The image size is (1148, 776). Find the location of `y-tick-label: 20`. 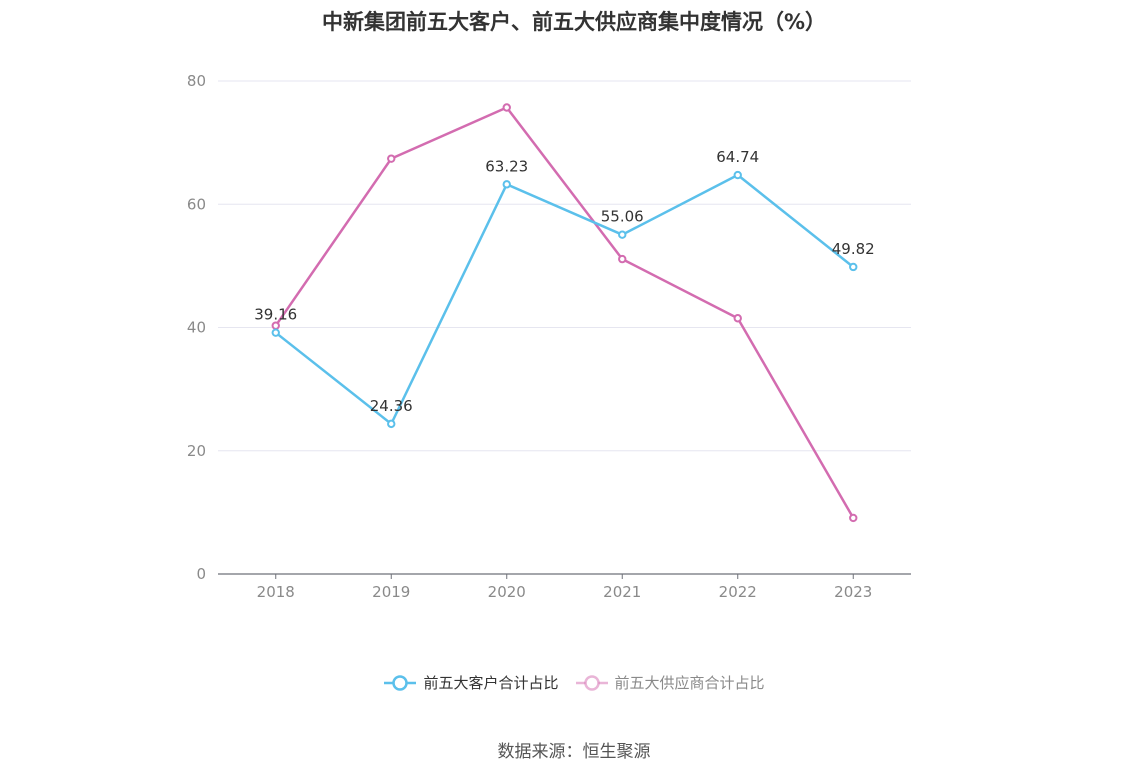

y-tick-label: 20 is located at coordinates (196, 451).